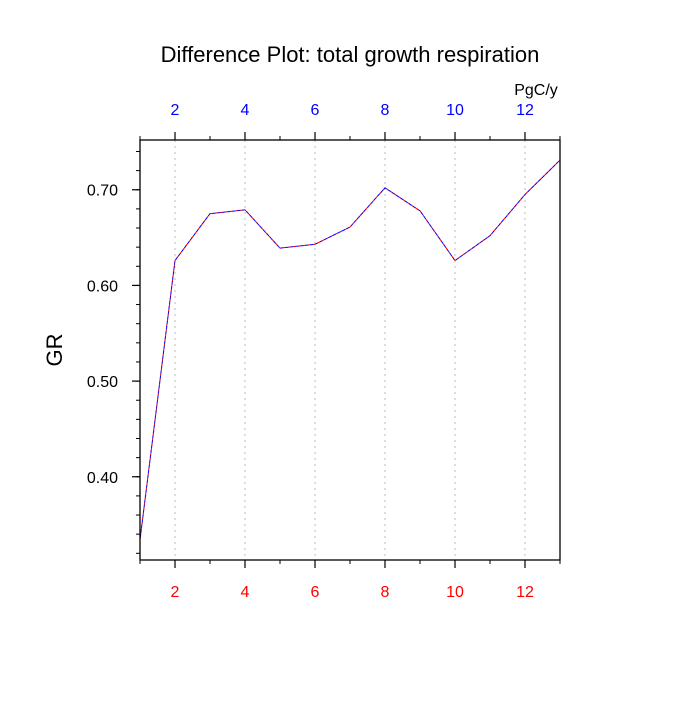  I want to click on x-tick-label-top: 10, so click(455, 110).